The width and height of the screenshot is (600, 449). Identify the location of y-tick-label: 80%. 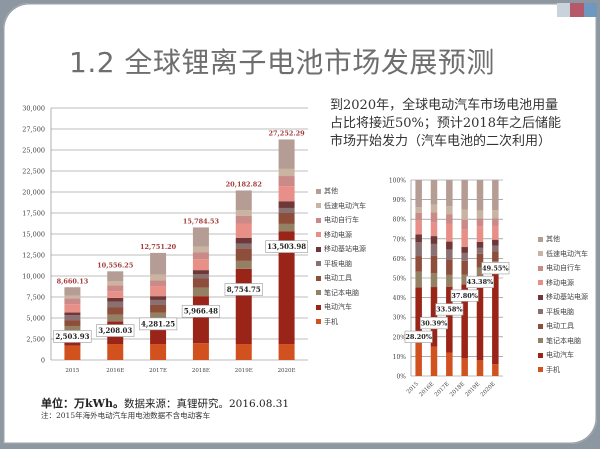
(400, 220).